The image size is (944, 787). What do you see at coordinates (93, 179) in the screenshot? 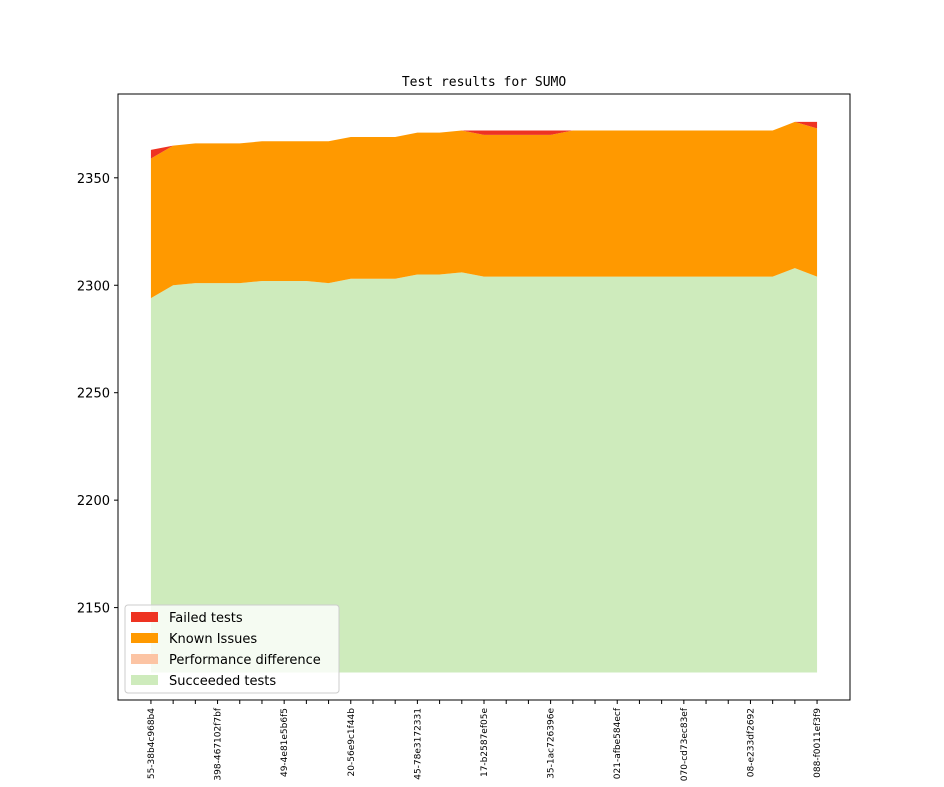
I see `y-tick-label: 2350` at bounding box center [93, 179].